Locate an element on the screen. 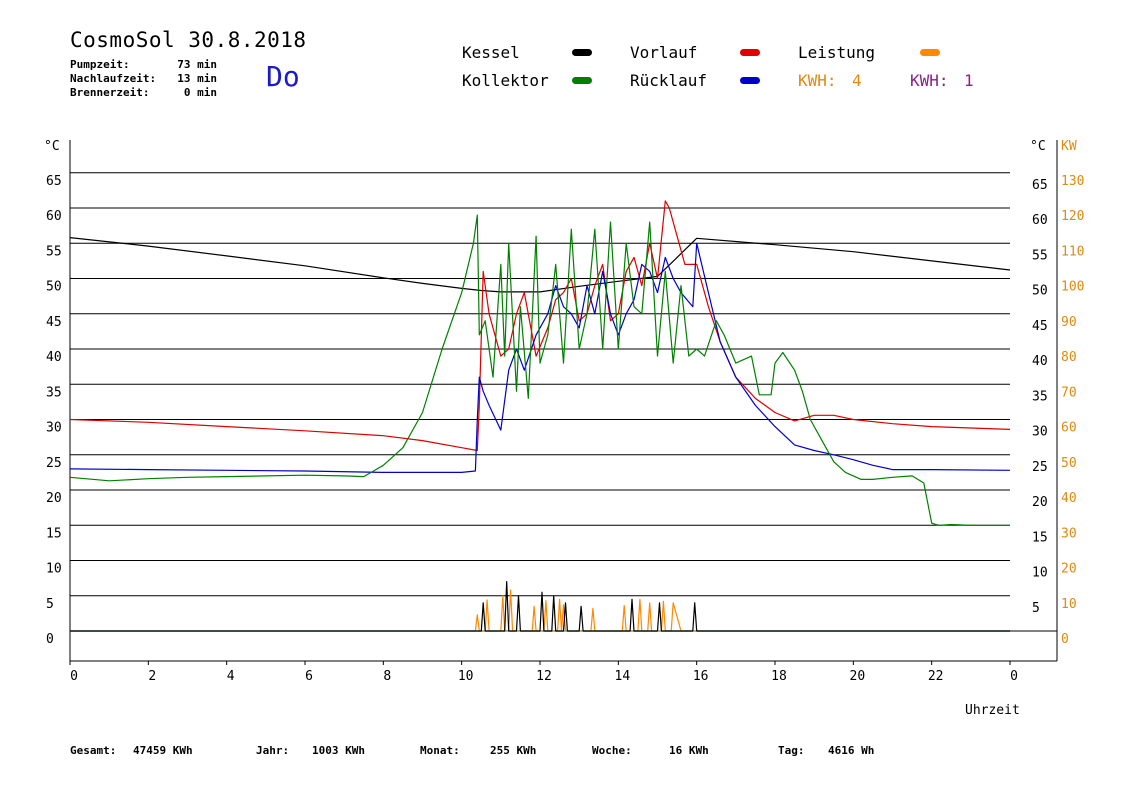 The height and width of the screenshot is (812, 1148). x-tick-label-12: 0 is located at coordinates (1014, 676).